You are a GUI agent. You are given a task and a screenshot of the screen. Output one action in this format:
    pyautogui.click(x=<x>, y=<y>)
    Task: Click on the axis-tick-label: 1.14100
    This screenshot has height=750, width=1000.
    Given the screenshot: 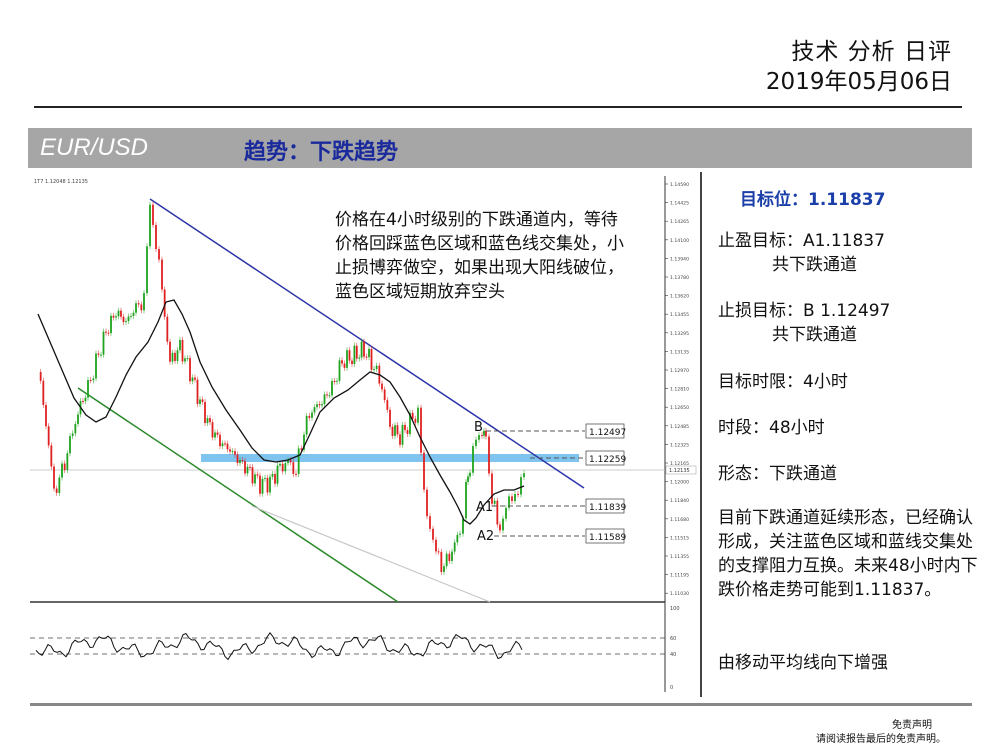 What is the action you would take?
    pyautogui.click(x=679, y=241)
    